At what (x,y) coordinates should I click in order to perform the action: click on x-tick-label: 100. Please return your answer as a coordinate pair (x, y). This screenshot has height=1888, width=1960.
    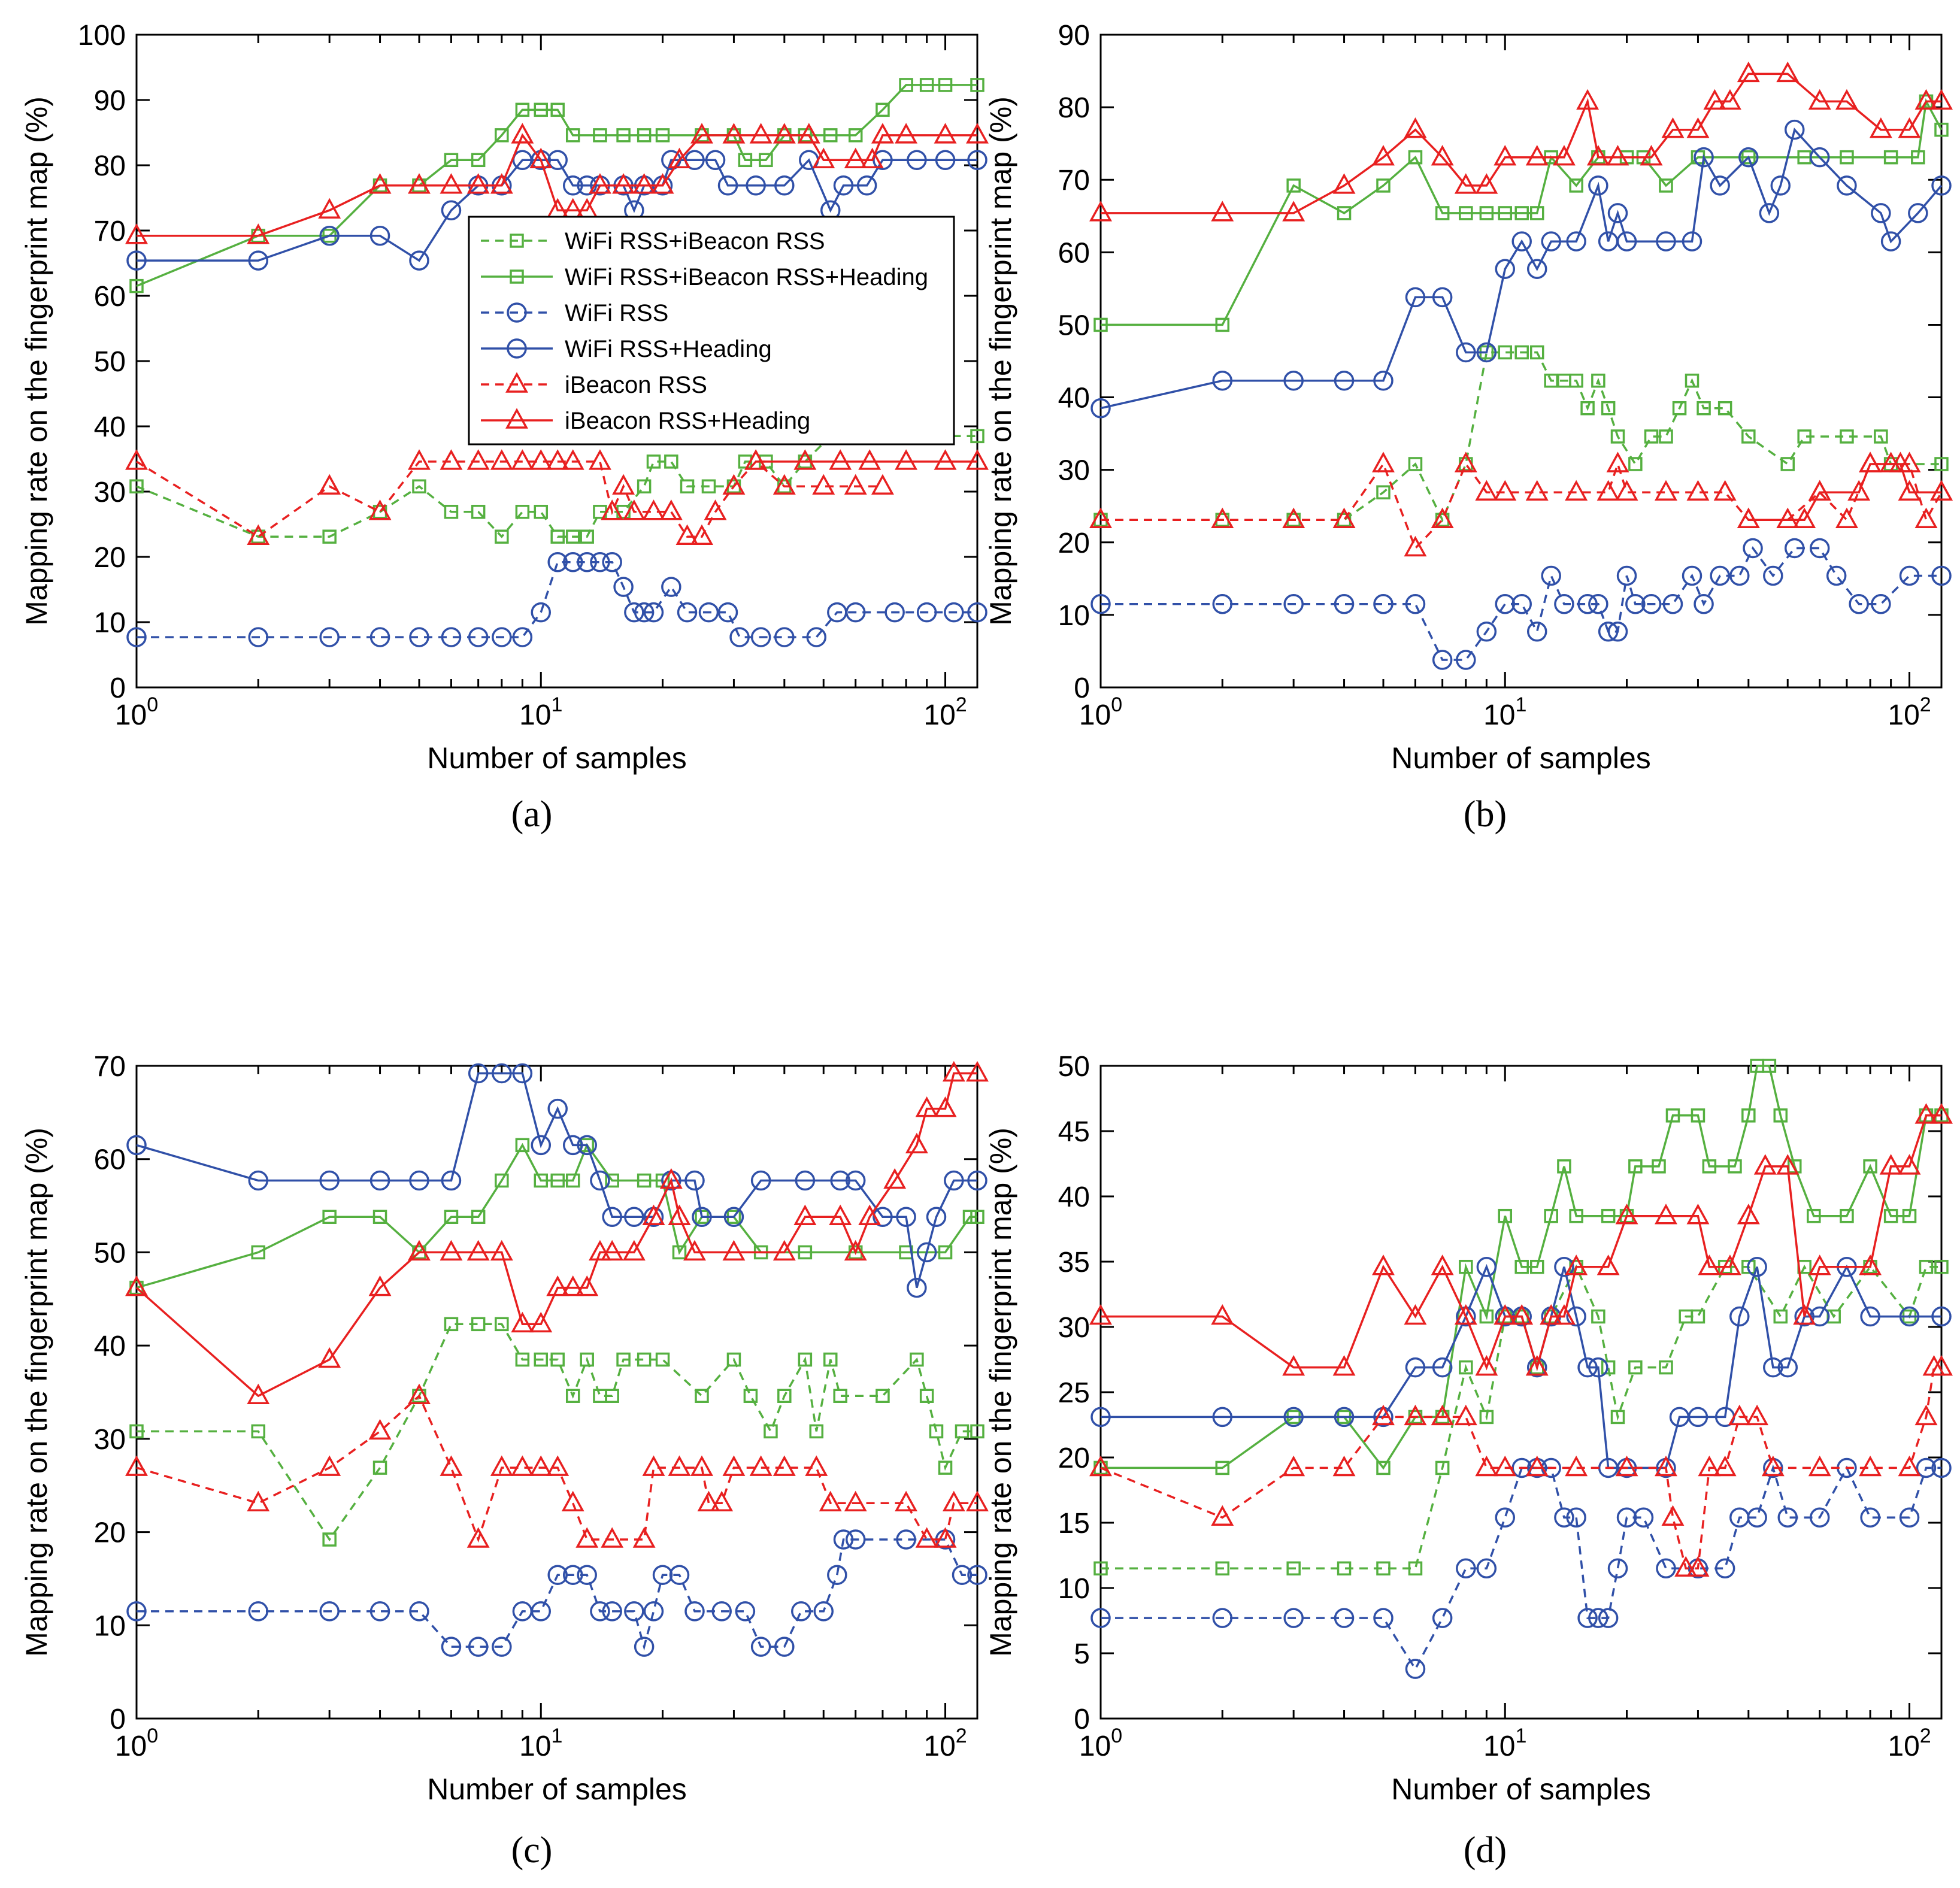
    Looking at the image, I should click on (136, 712).